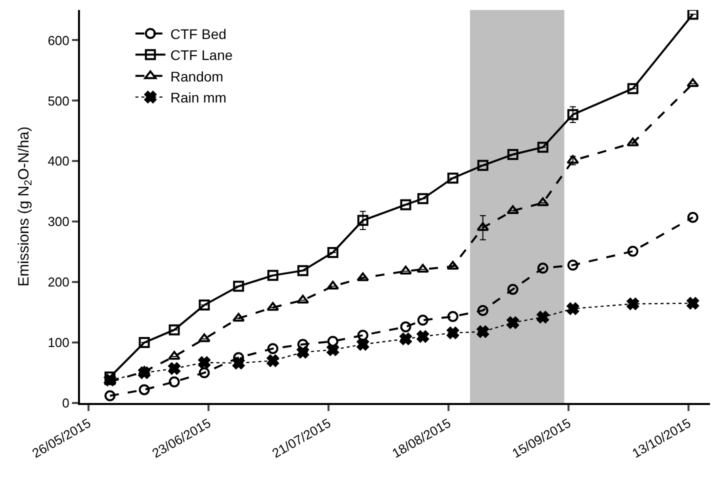  Describe the element at coordinates (198, 98) in the screenshot. I see `legend-label: Rain mm` at that location.